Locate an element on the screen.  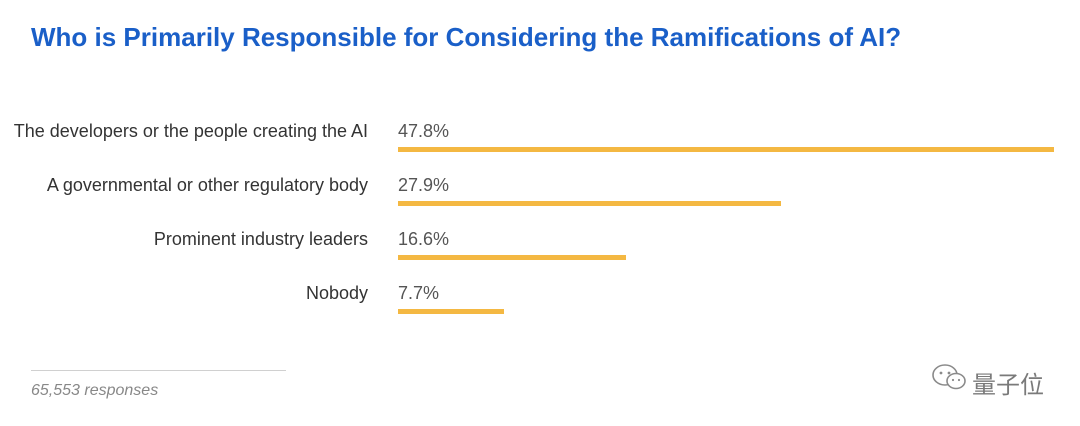
wechat-icon is located at coordinates (949, 377).